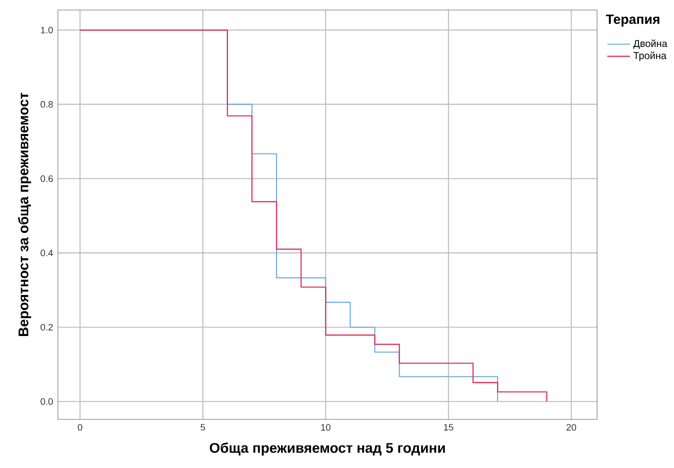 This screenshot has height=468, width=674. What do you see at coordinates (649, 56) in the screenshot?
I see `legend-label: Тройна` at bounding box center [649, 56].